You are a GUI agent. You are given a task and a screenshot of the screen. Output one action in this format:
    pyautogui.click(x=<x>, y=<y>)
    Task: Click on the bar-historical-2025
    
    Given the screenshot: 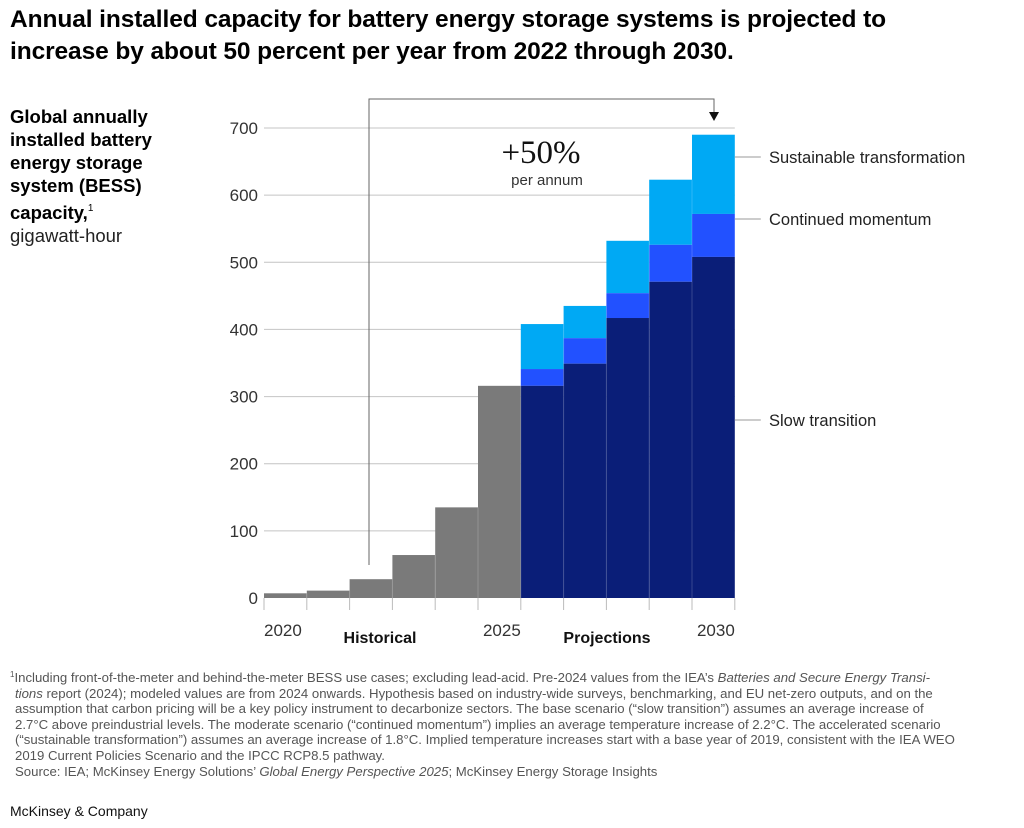 What is the action you would take?
    pyautogui.click(x=499, y=491)
    